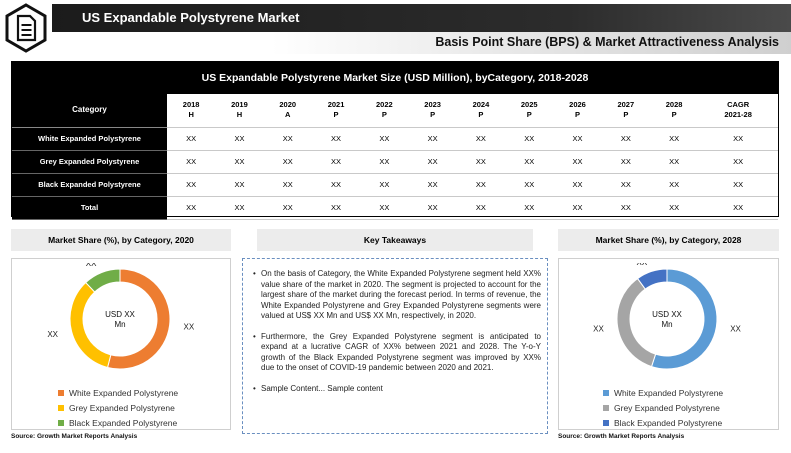 This screenshot has width=791, height=453. Describe the element at coordinates (674, 111) in the screenshot. I see `column-header: 2028 P` at that location.